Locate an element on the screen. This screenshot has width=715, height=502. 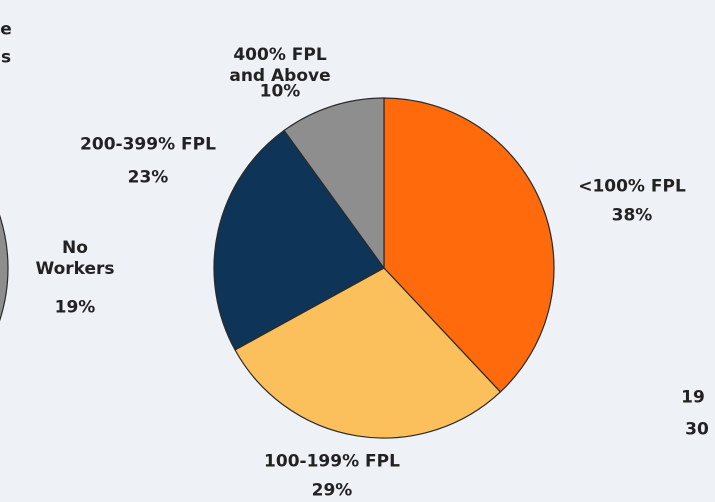
slice-value: 29% is located at coordinates (332, 490).